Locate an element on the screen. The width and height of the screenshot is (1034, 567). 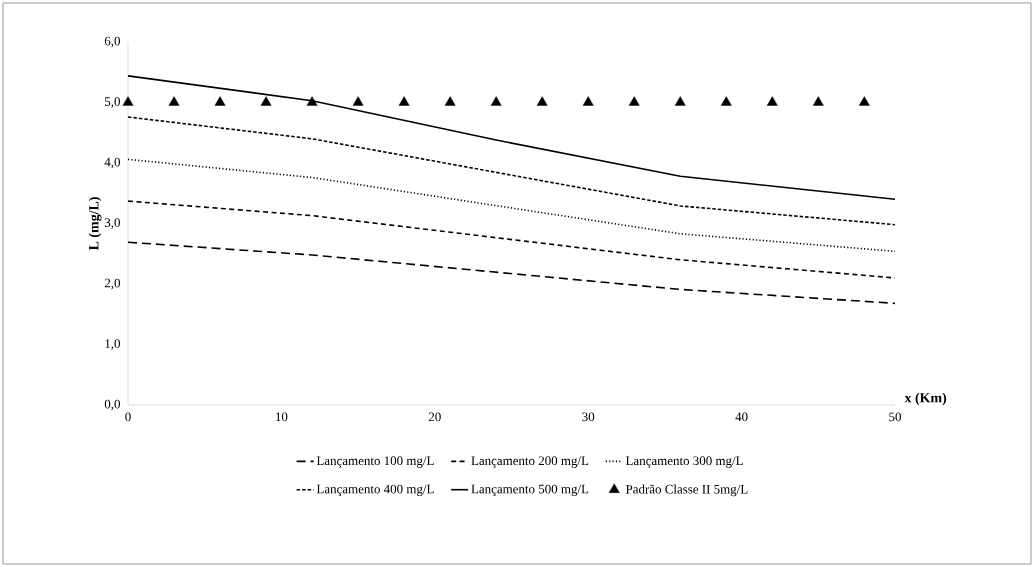
x-tick-label: 0 is located at coordinates (128, 417).